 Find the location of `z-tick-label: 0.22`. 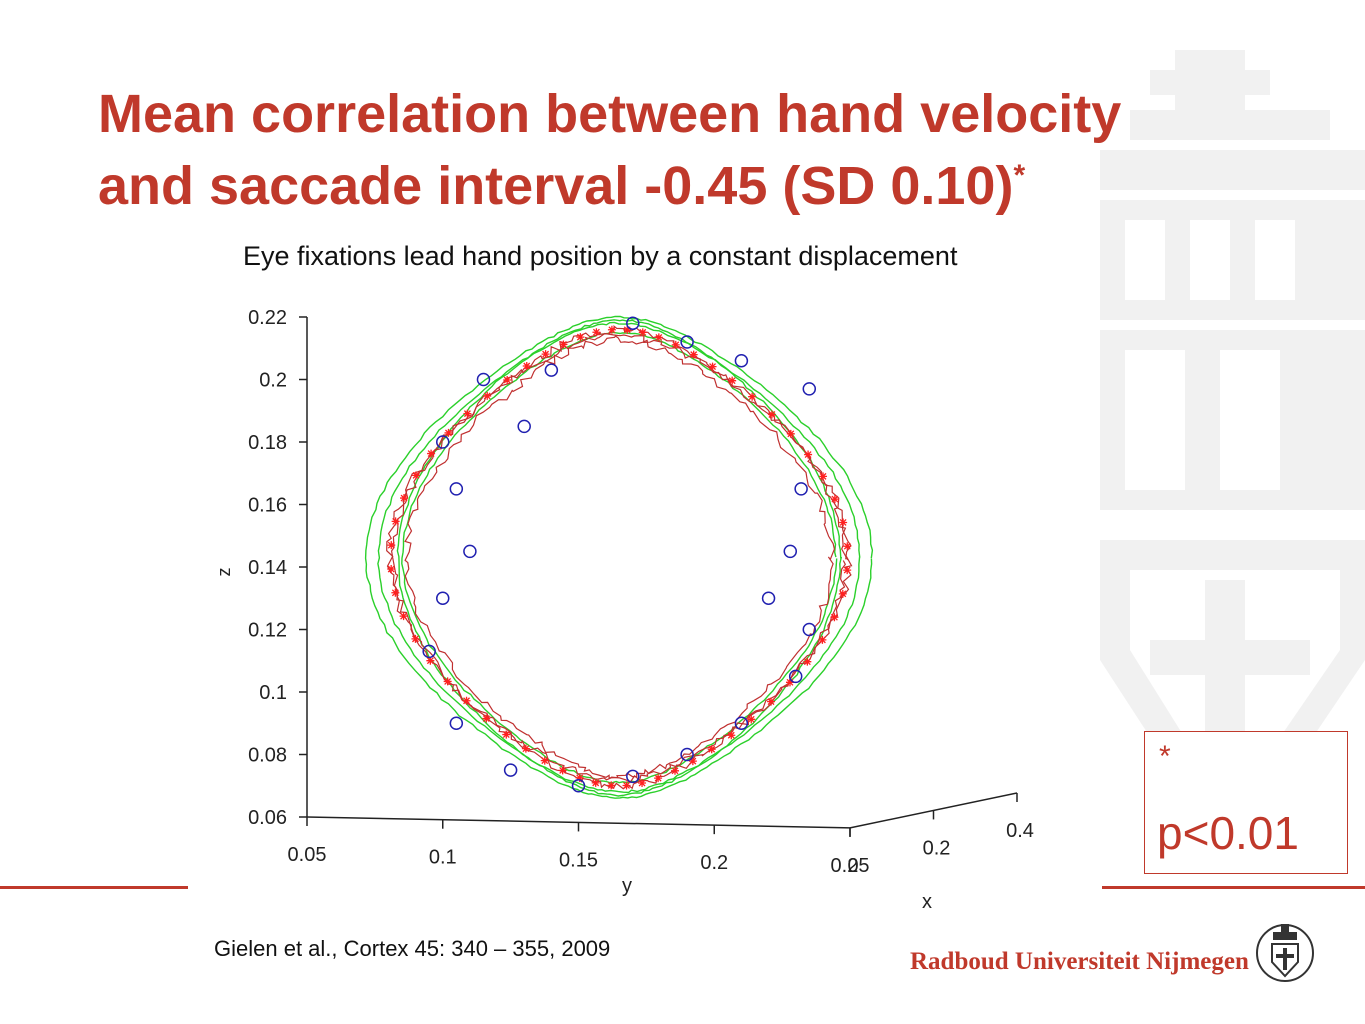

z-tick-label: 0.22 is located at coordinates (267, 318).